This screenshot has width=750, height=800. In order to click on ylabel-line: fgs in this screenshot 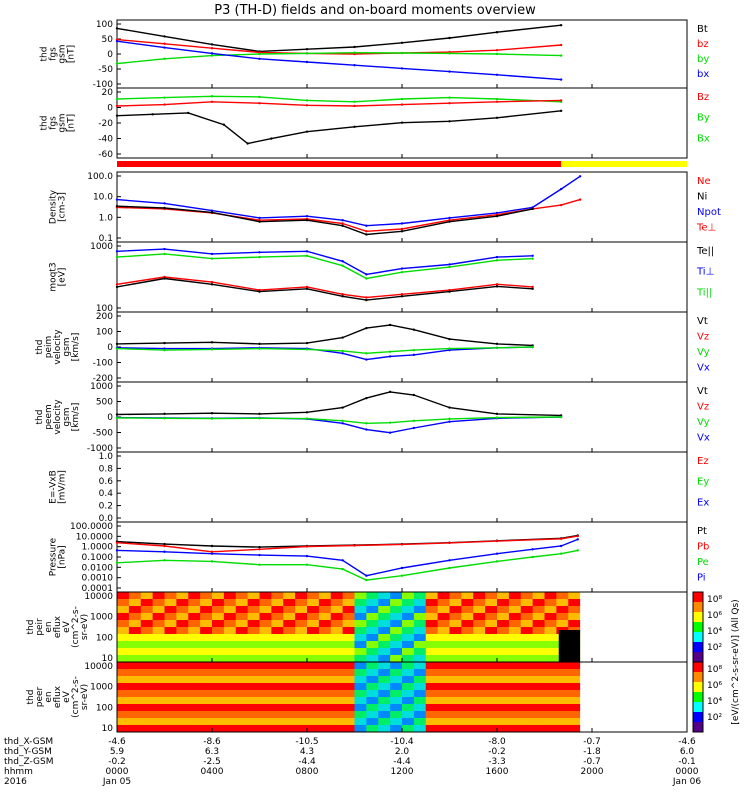, I will do `click(54, 123)`.